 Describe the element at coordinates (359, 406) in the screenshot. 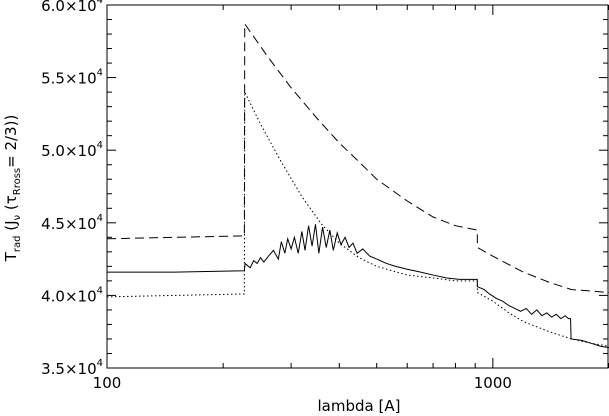

I see `x-axis-title: lambda [A]` at that location.